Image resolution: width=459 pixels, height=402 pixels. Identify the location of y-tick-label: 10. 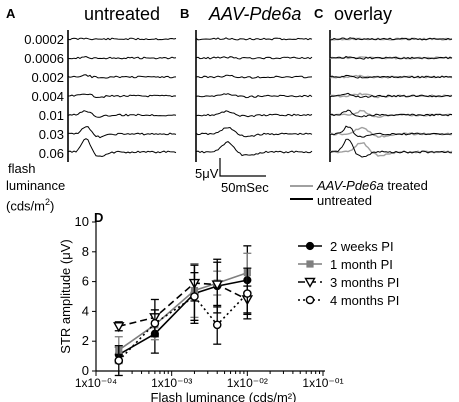
(82, 221).